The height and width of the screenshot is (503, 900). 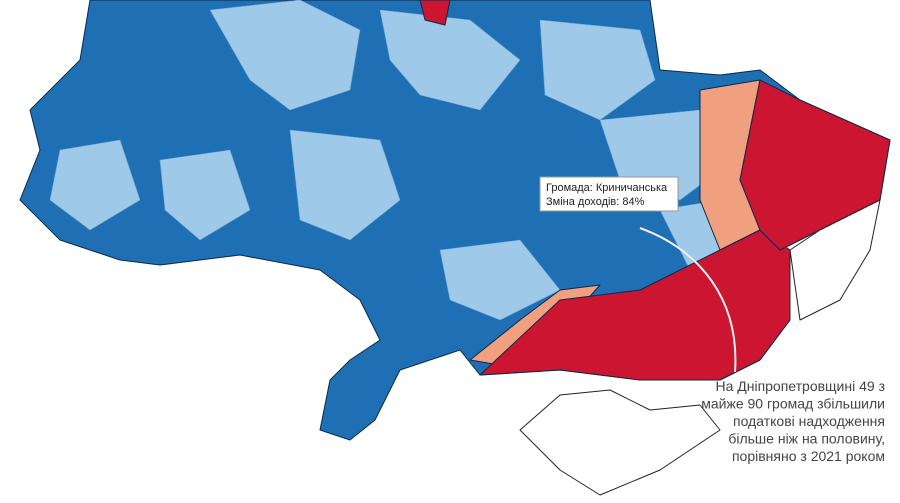 What do you see at coordinates (688, 300) in the screenshot?
I see `annotation-line` at bounding box center [688, 300].